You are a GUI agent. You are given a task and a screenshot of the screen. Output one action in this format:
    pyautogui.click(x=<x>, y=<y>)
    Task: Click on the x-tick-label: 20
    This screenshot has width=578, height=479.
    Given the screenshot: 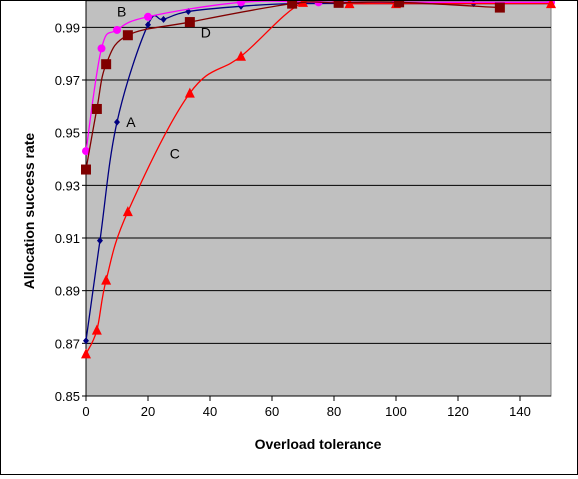 What is the action you would take?
    pyautogui.click(x=148, y=411)
    